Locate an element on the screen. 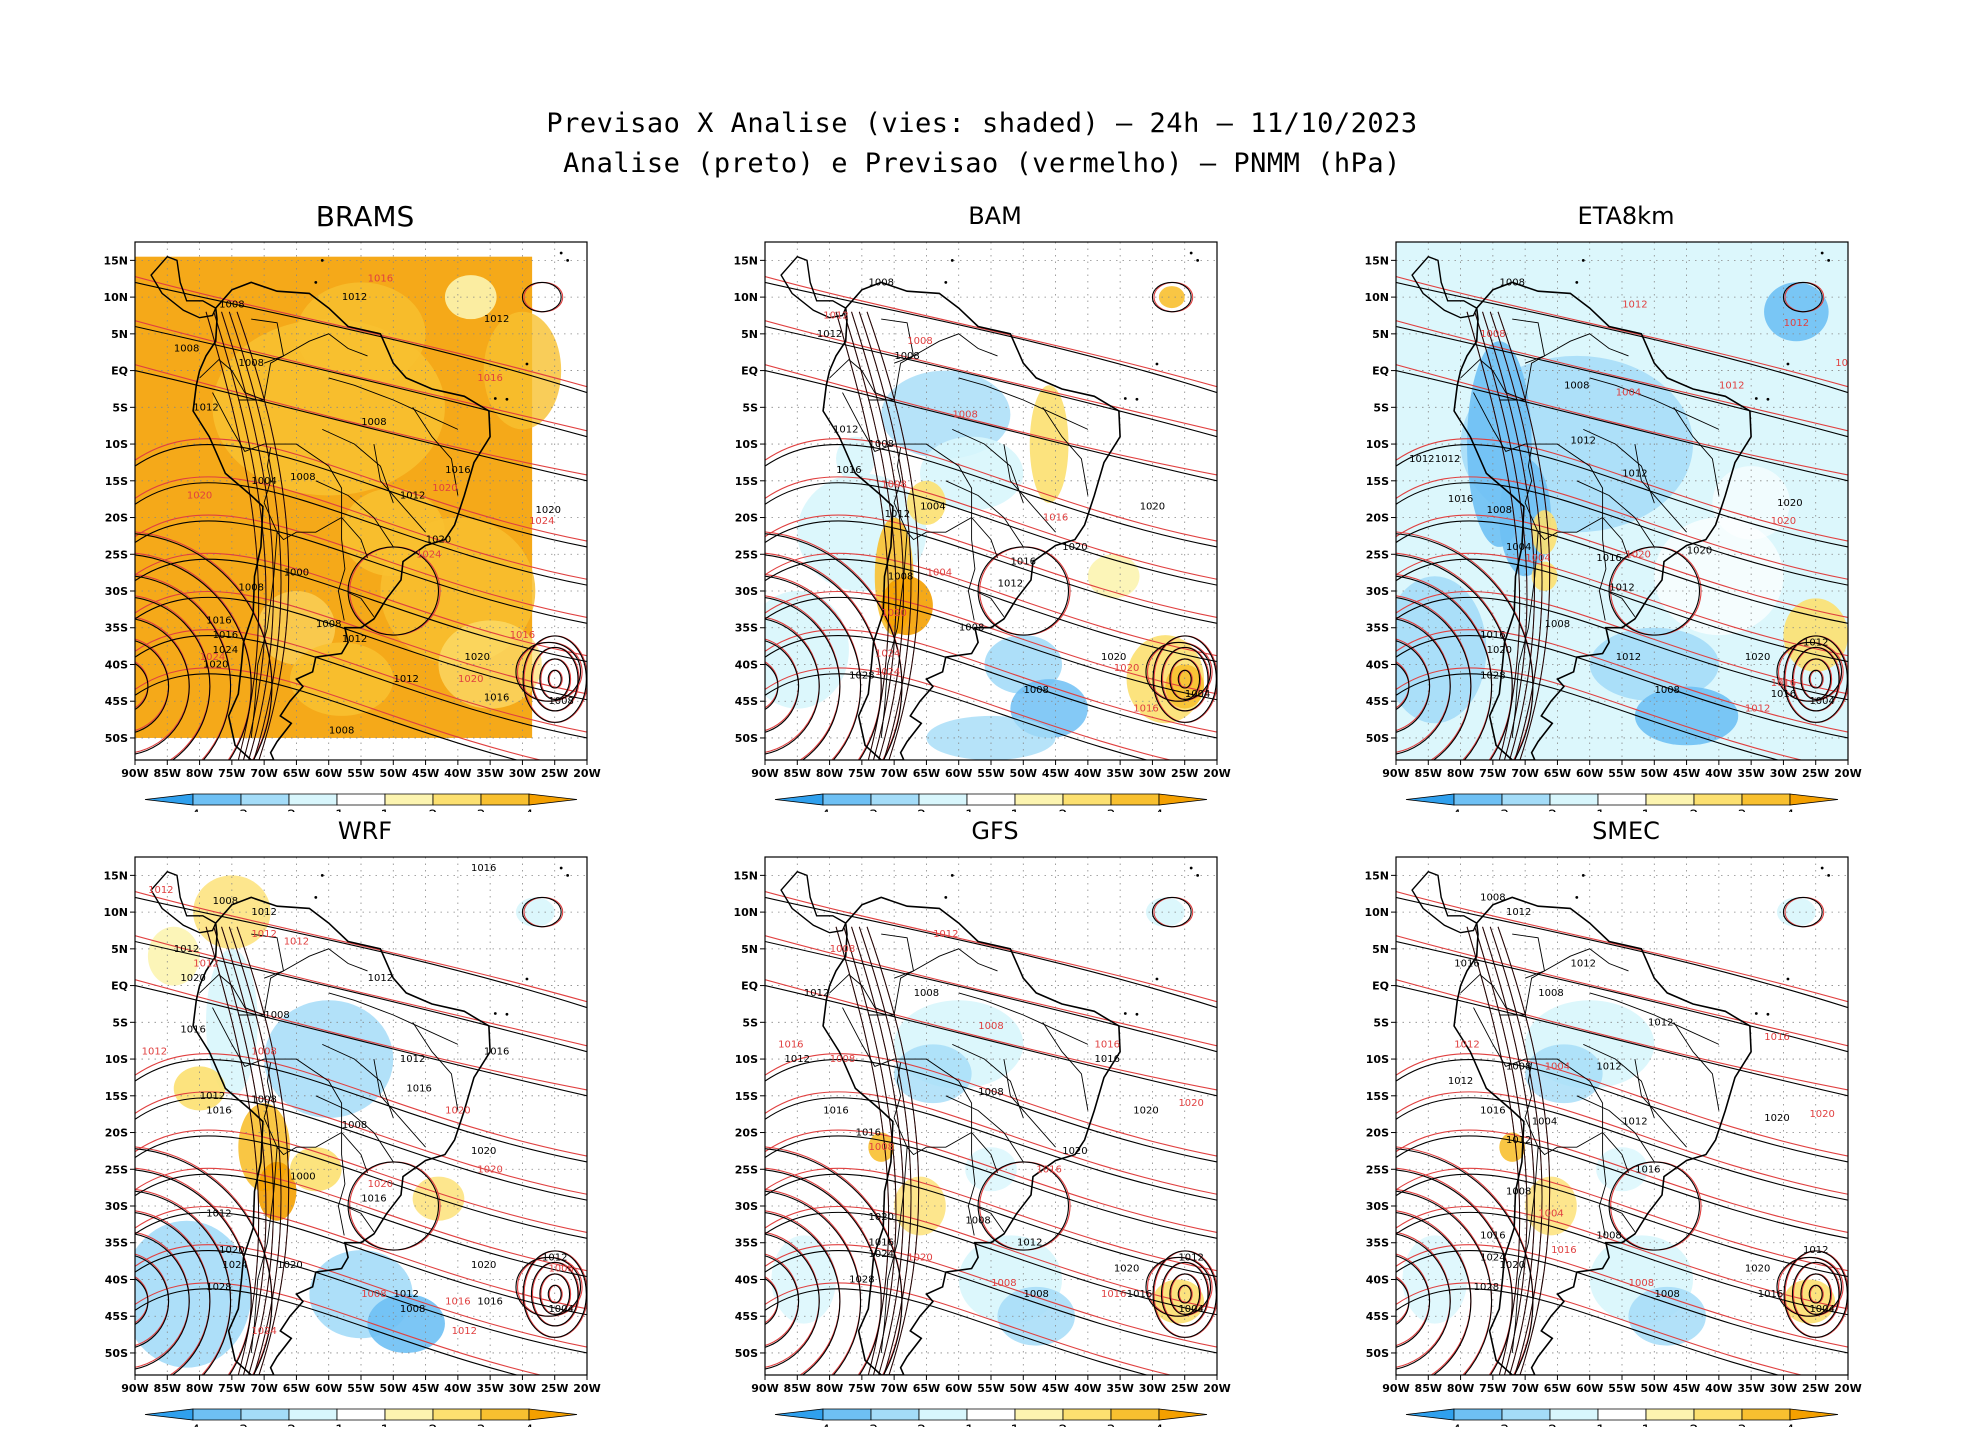 The height and width of the screenshot is (1436, 1964). y-tick-label: EQ is located at coordinates (749, 986).